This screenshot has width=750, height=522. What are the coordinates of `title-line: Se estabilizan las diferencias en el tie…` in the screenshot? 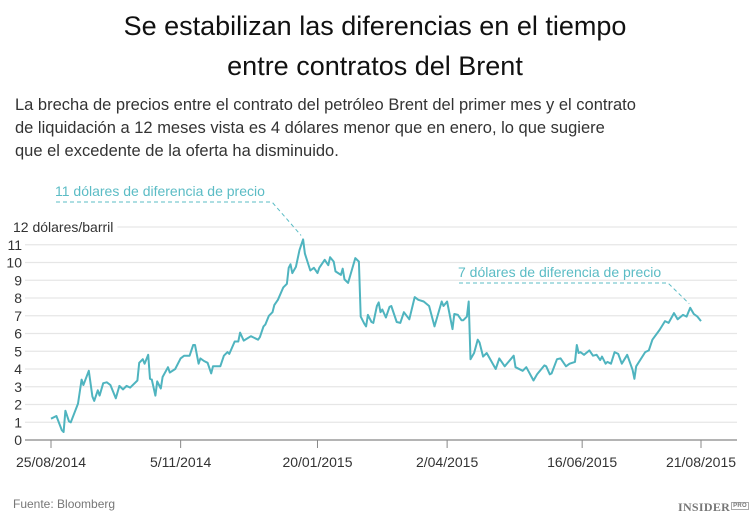 It's located at (375, 26).